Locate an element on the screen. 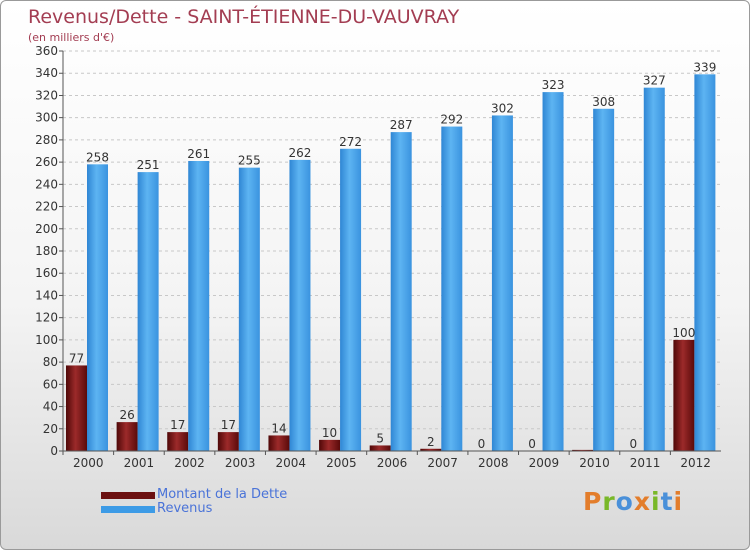  data-label-revenue-2009: 323 is located at coordinates (553, 85).